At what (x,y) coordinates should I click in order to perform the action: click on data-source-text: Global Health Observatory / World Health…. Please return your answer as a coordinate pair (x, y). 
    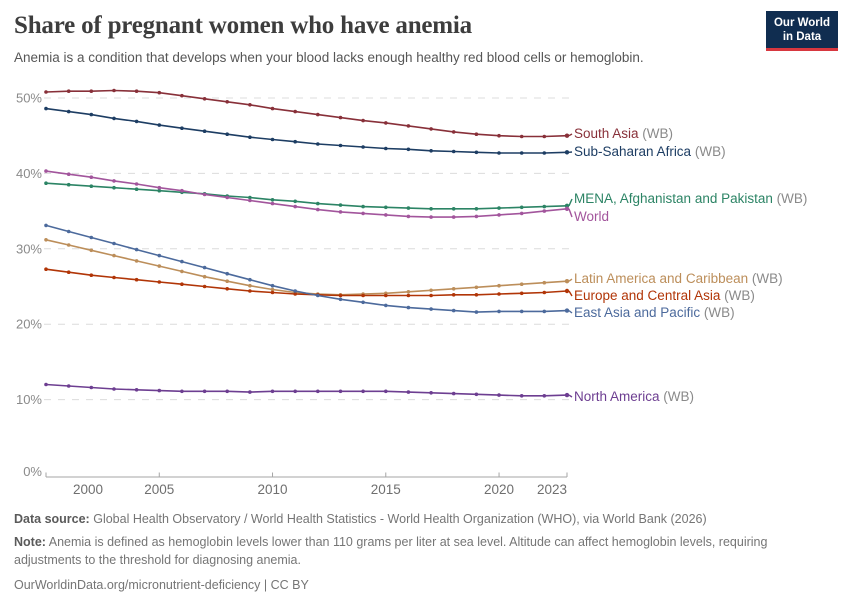
    Looking at the image, I should click on (400, 519).